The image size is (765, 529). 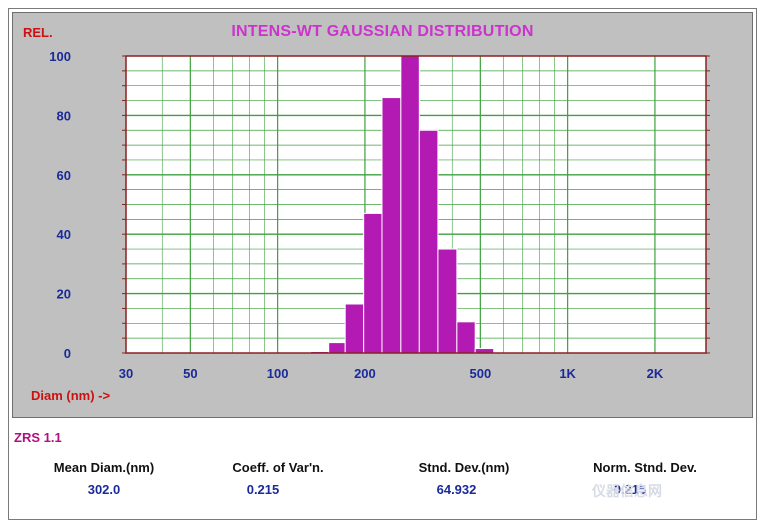 What do you see at coordinates (382, 31) in the screenshot?
I see `chart-title: INTENS-WT GAUSSIAN DISTRIBUTION` at bounding box center [382, 31].